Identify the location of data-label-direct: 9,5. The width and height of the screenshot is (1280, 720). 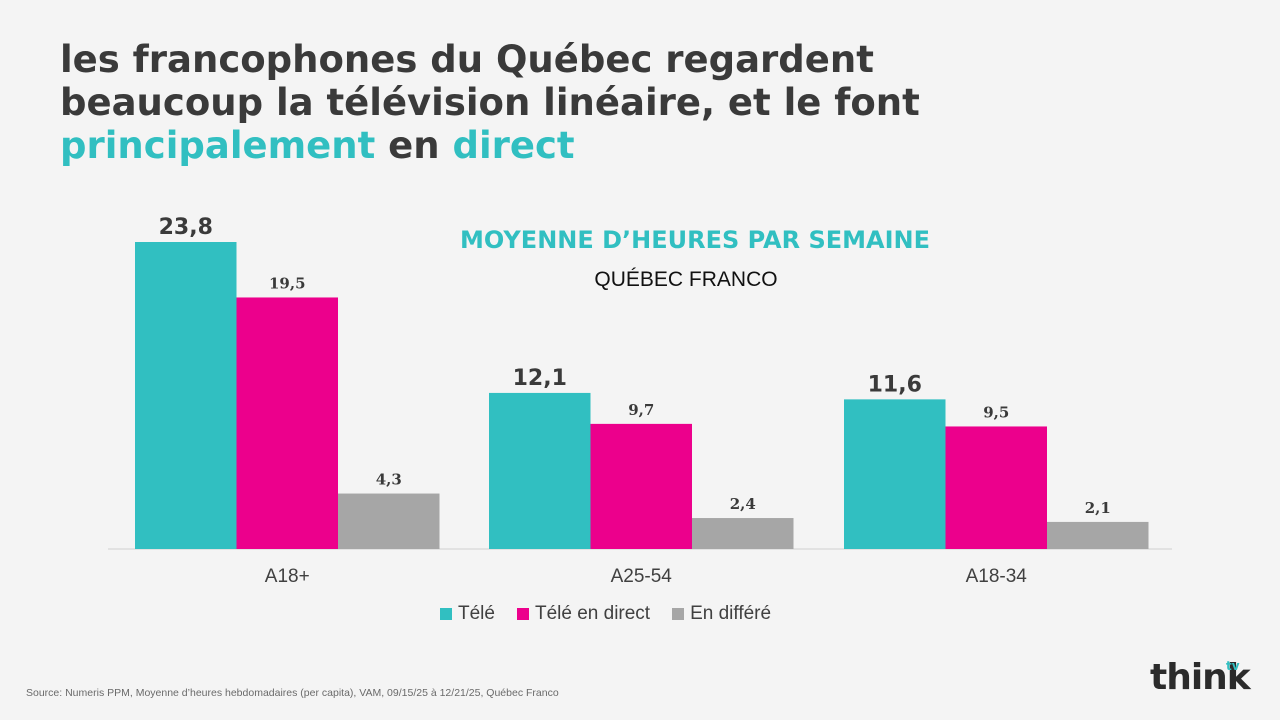
(996, 412).